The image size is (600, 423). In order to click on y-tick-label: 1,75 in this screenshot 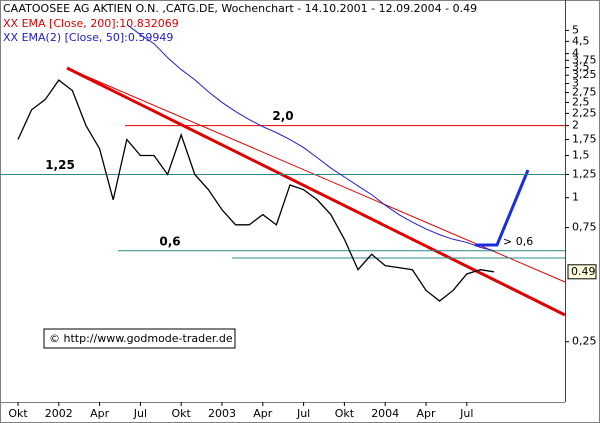, I will do `click(584, 139)`.